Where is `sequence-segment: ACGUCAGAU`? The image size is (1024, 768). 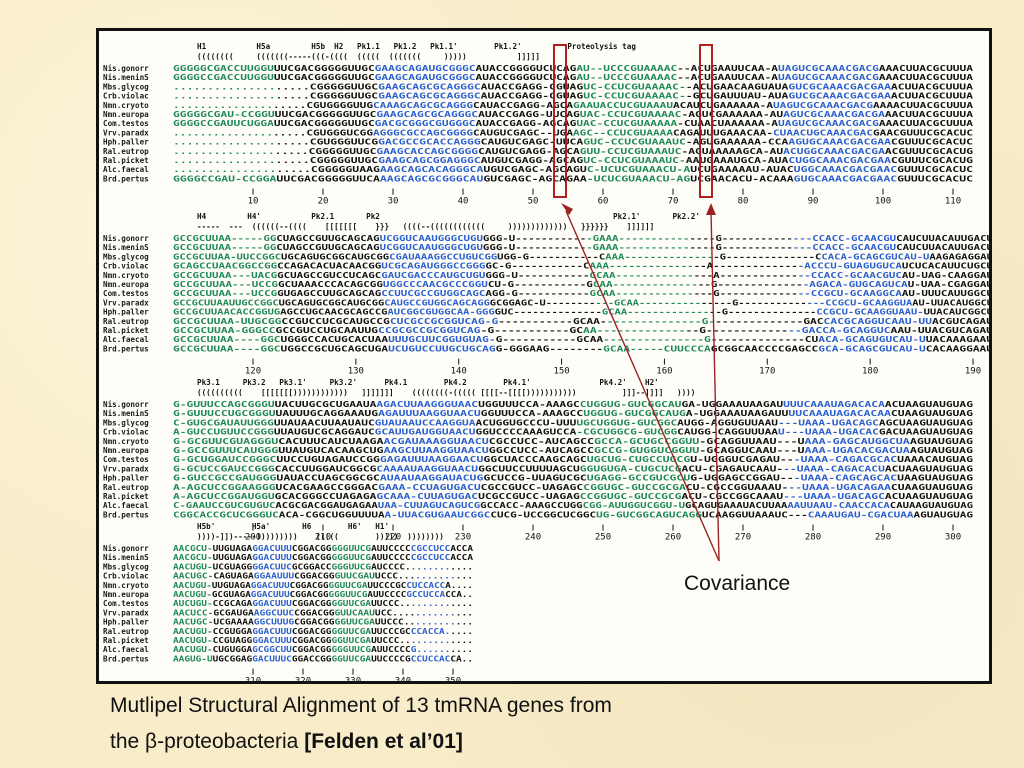
sequence-segment: ACGUCAGAU is located at coordinates (960, 321).